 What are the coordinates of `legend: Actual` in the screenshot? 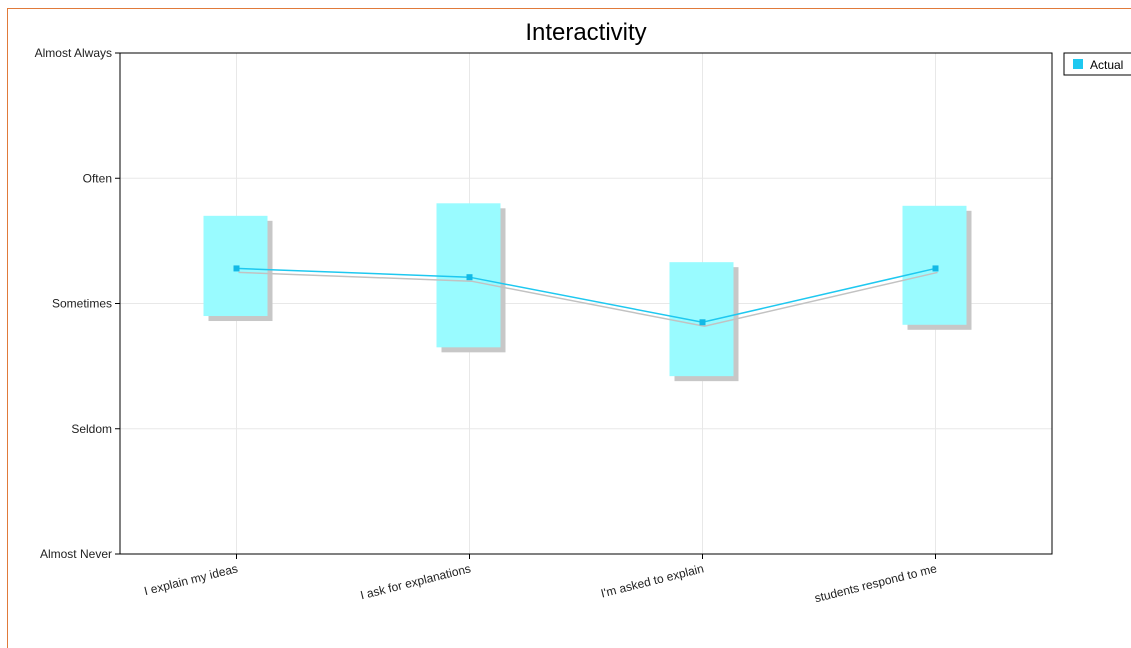 It's located at (1097, 64).